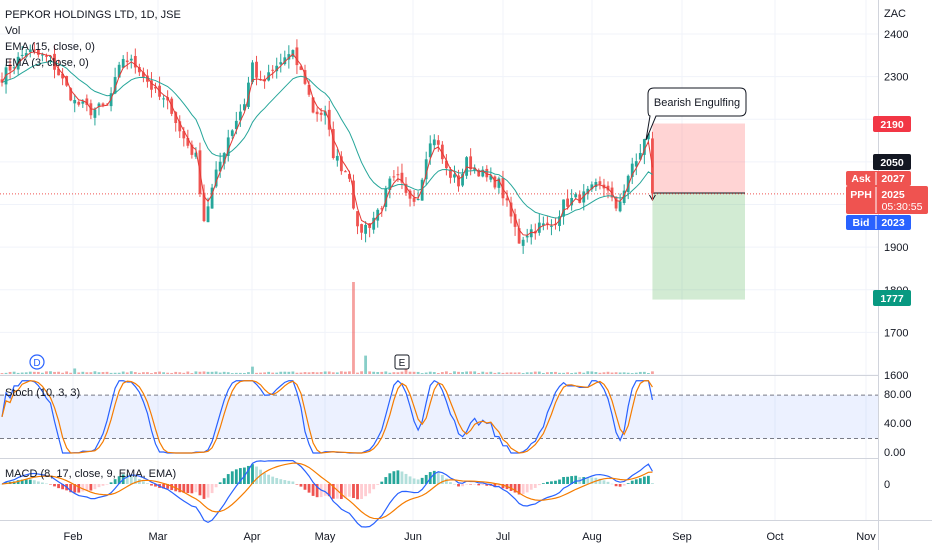  Describe the element at coordinates (93, 15) in the screenshot. I see `symbol-title: PEPKOR HOLDINGS LTD, 1D, JSE` at that location.